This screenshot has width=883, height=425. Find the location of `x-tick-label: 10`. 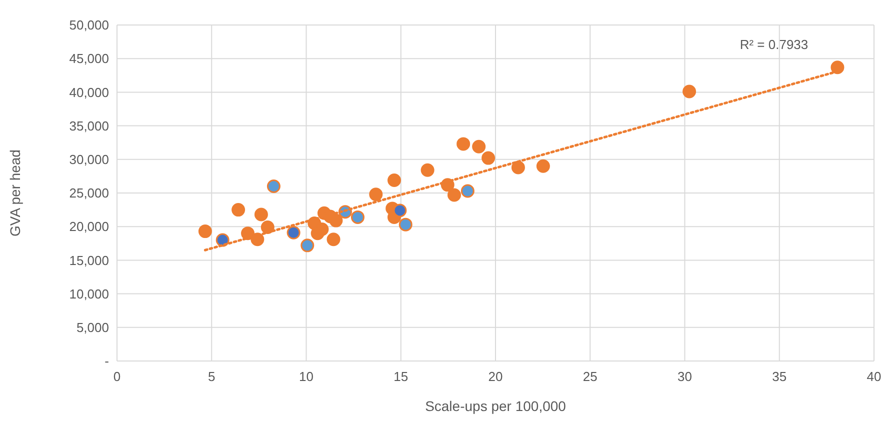

x-tick-label: 10 is located at coordinates (306, 376).